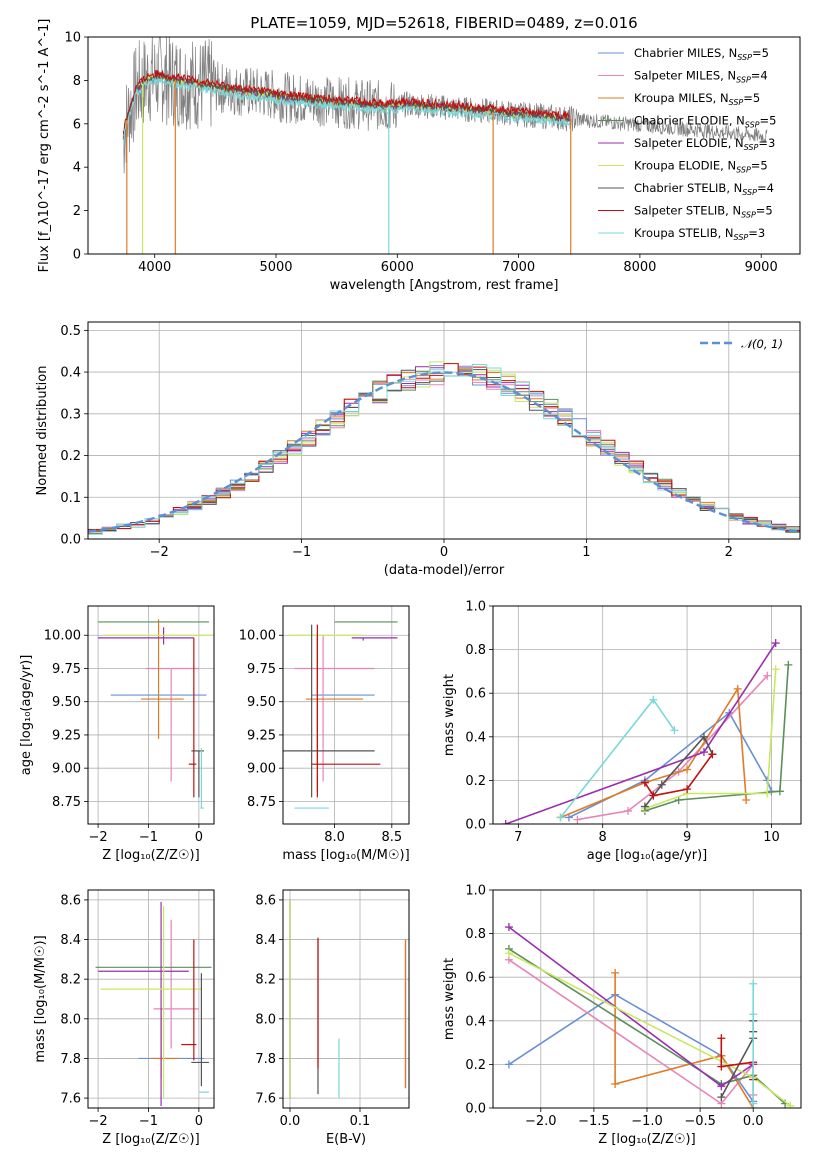 The height and width of the screenshot is (1170, 819). Describe the element at coordinates (261, 702) in the screenshot. I see `age-vs-mass-ytick-label: 9.50` at that location.